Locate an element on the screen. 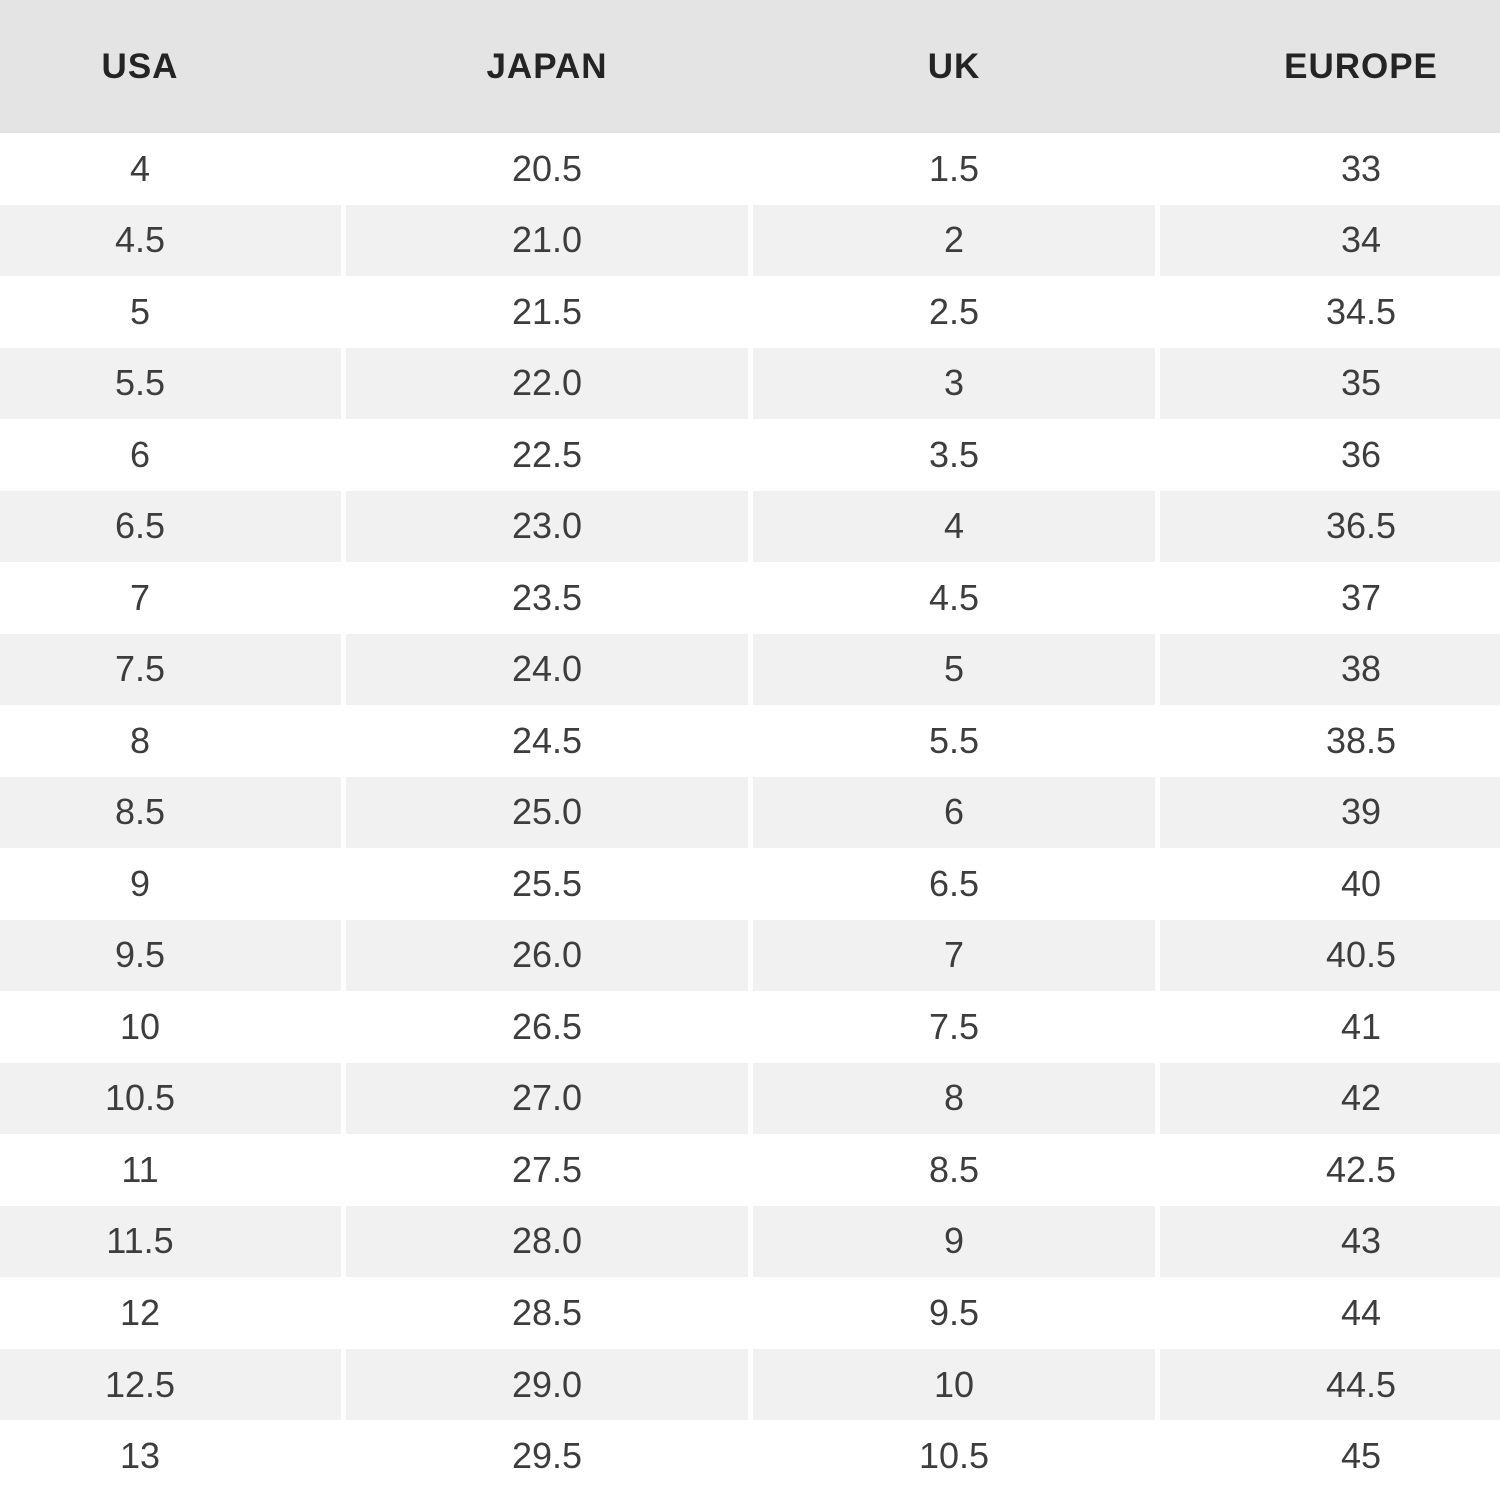  table-cell-usa: 11.5 is located at coordinates (170, 1241).